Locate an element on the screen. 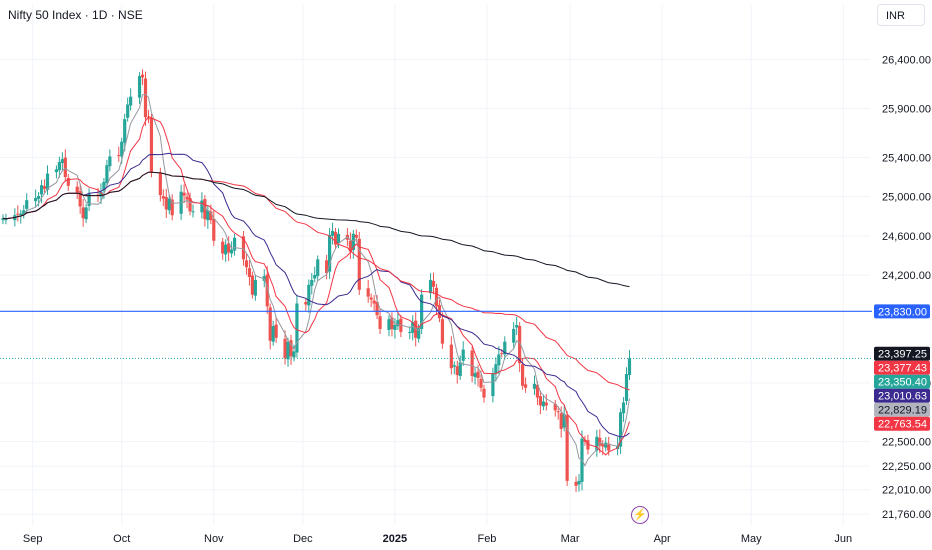  y-axis-tick-label: 24,600.00 is located at coordinates (906, 237).